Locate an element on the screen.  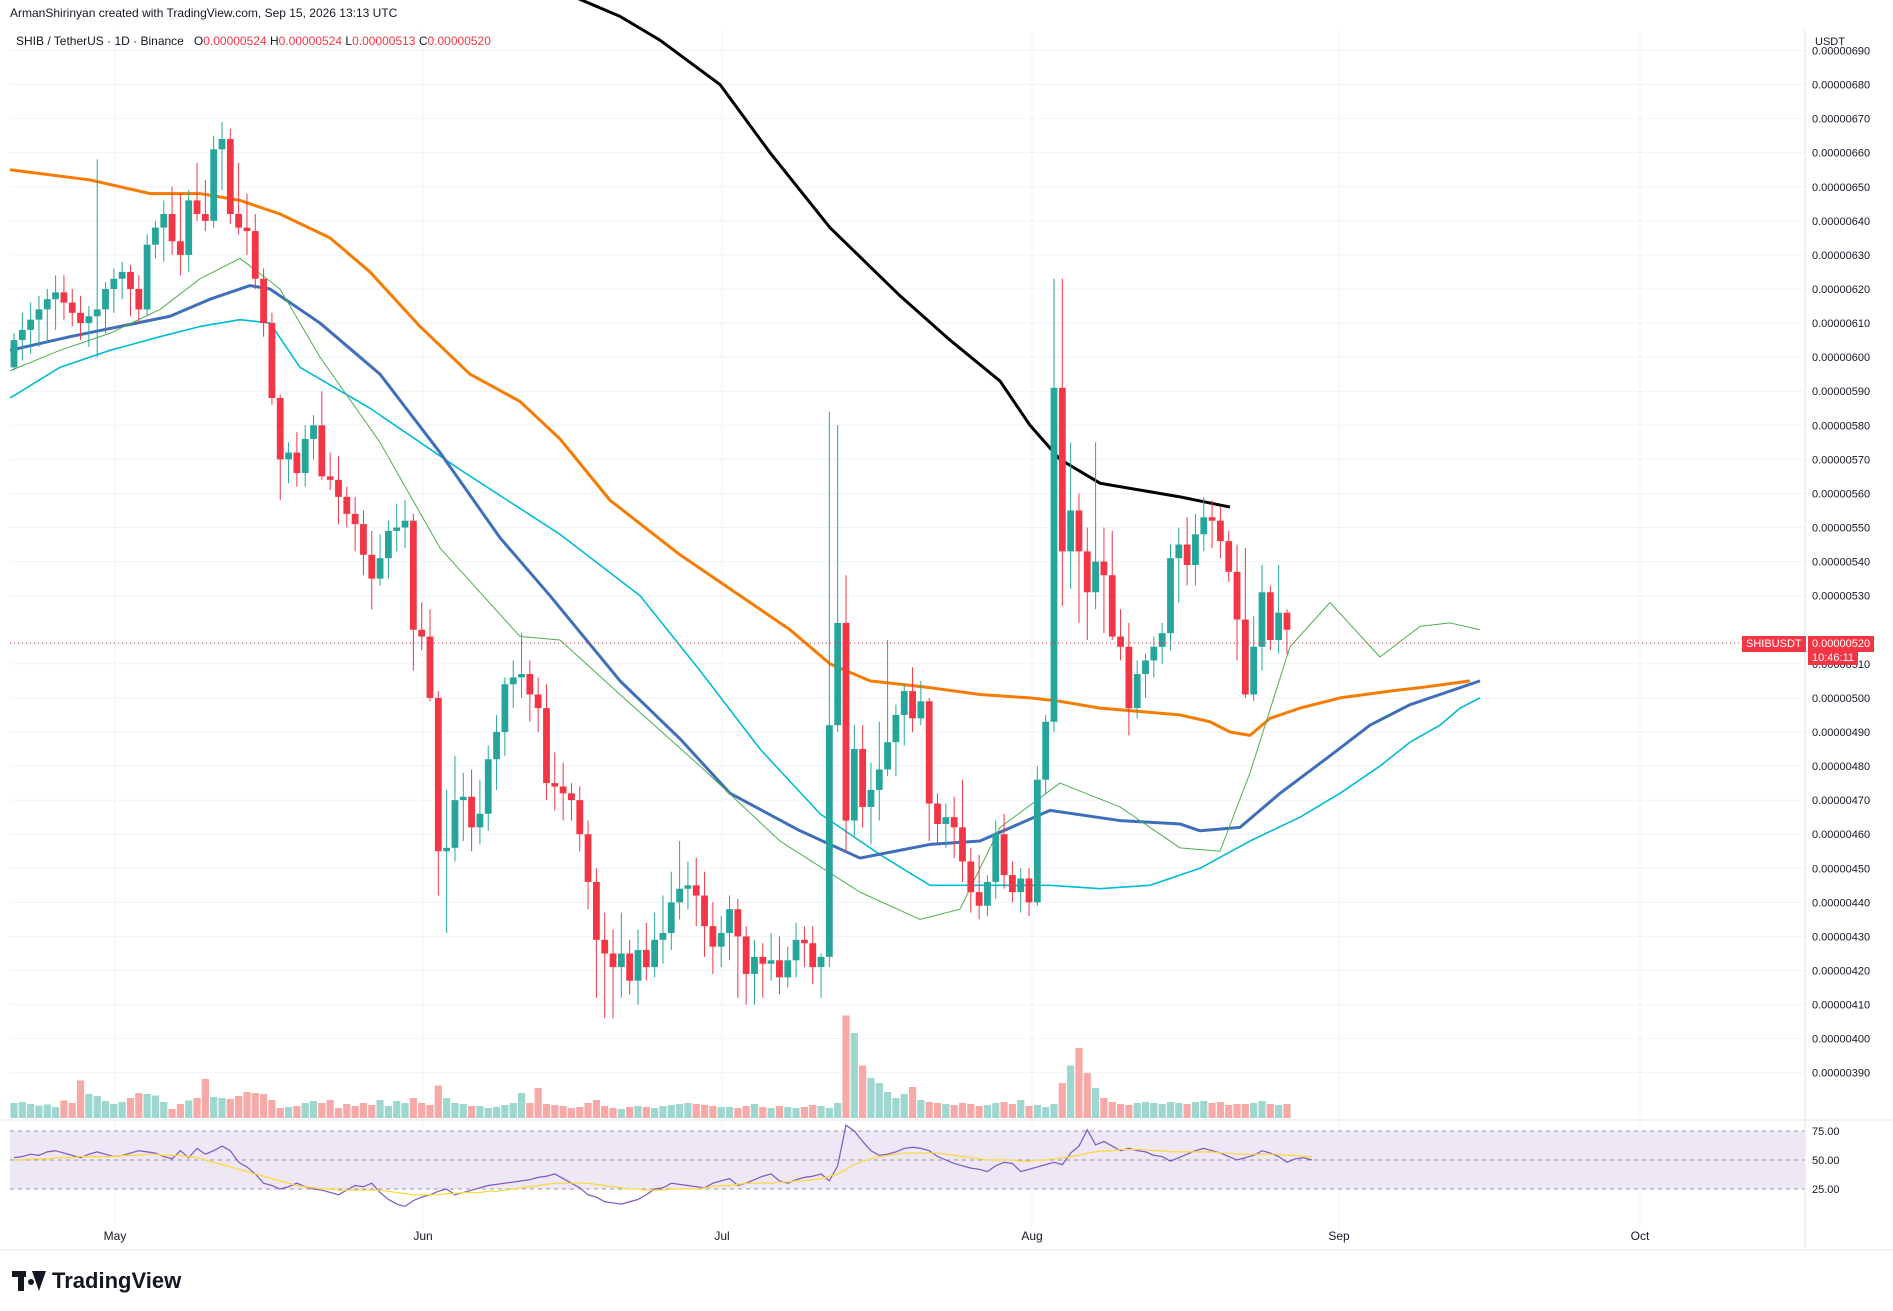
price-tick-label: 0.00000650 is located at coordinates (1841, 188).